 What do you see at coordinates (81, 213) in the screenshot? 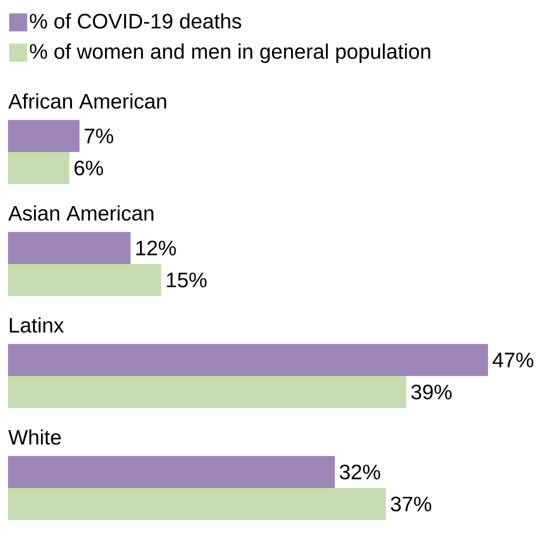
I see `y-tick-label: Asian American` at bounding box center [81, 213].